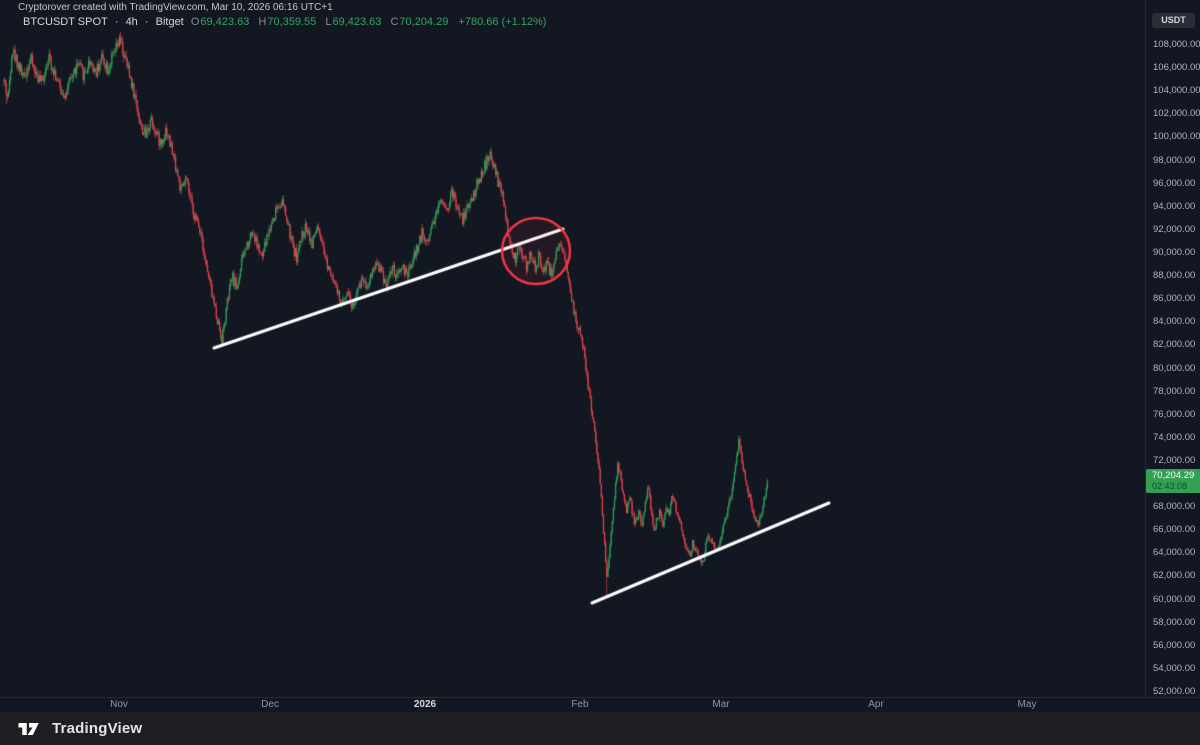 The height and width of the screenshot is (745, 1200). What do you see at coordinates (1174, 252) in the screenshot?
I see `price-axis-label: 90,000.00` at bounding box center [1174, 252].